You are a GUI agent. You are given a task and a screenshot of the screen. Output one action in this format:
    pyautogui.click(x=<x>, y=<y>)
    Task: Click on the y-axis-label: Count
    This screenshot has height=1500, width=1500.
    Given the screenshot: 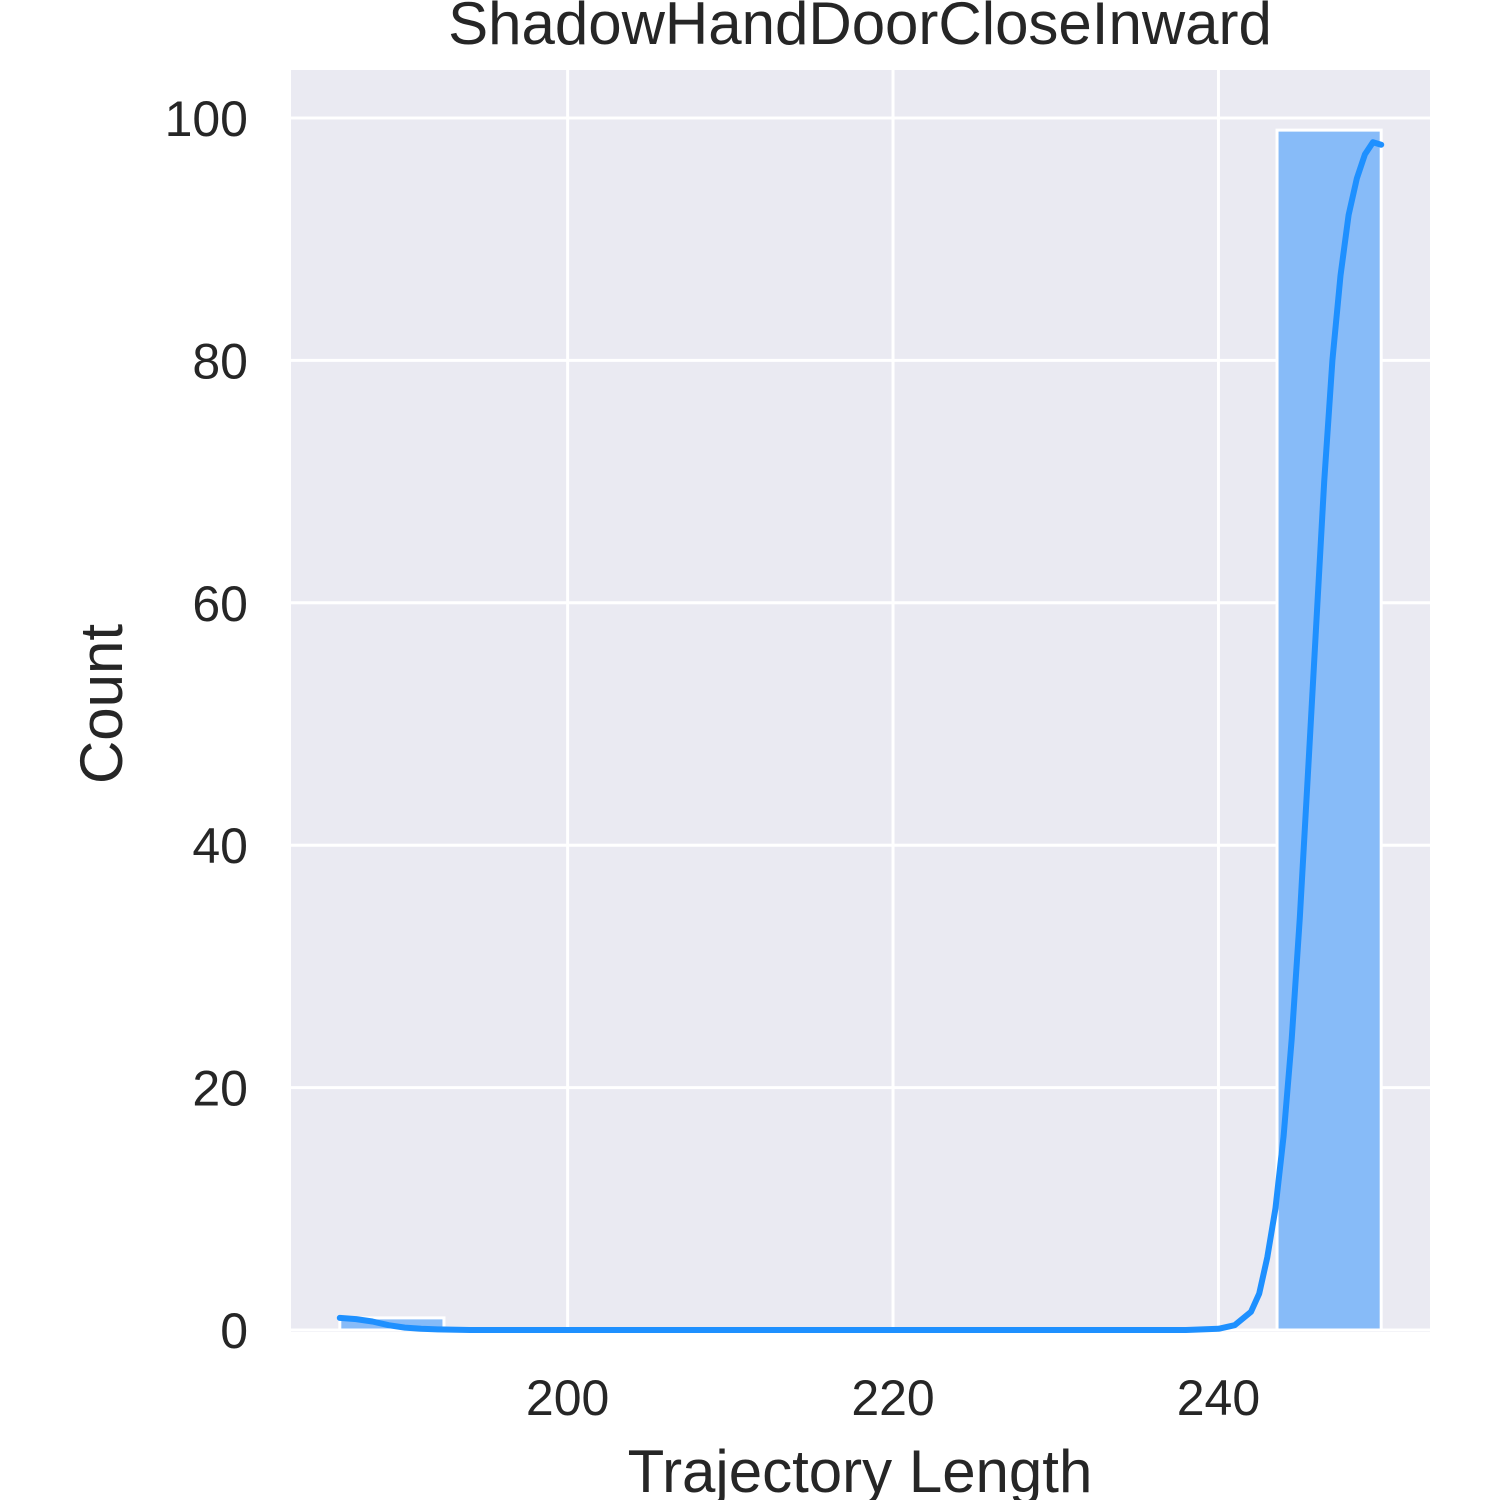 What is the action you would take?
    pyautogui.click(x=101, y=704)
    